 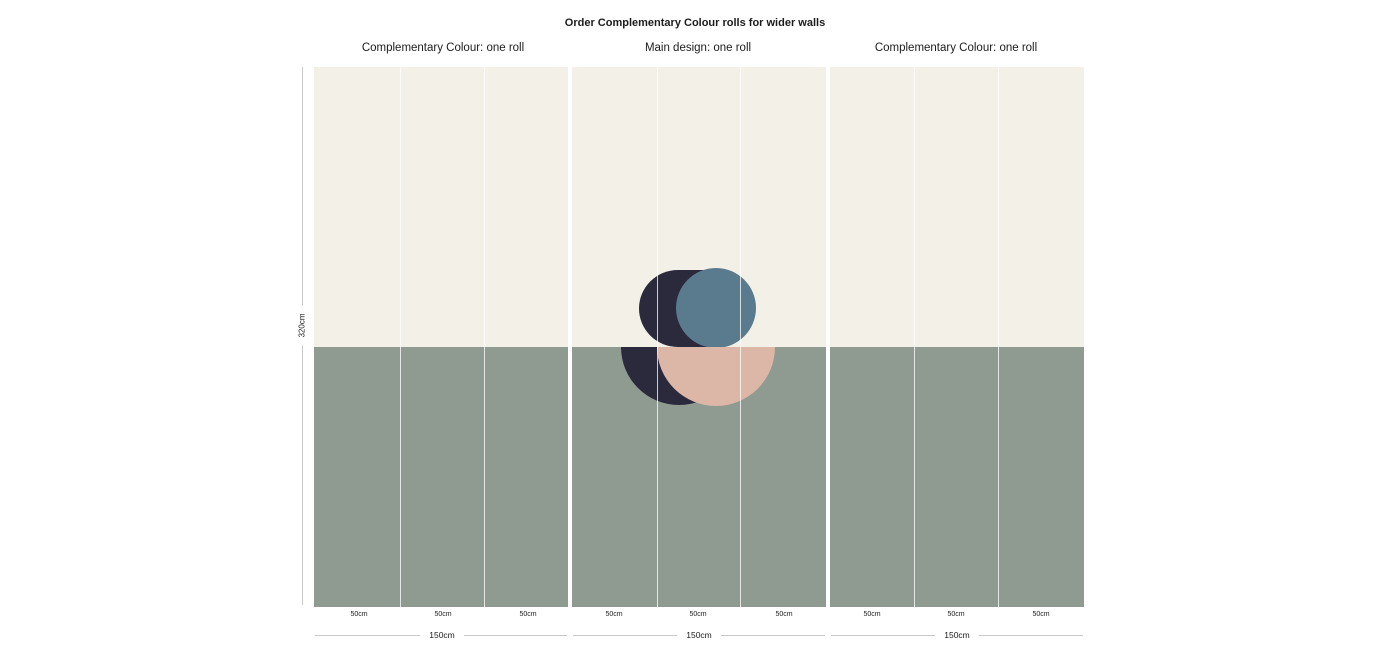 I want to click on circle-motif, so click(x=698, y=337).